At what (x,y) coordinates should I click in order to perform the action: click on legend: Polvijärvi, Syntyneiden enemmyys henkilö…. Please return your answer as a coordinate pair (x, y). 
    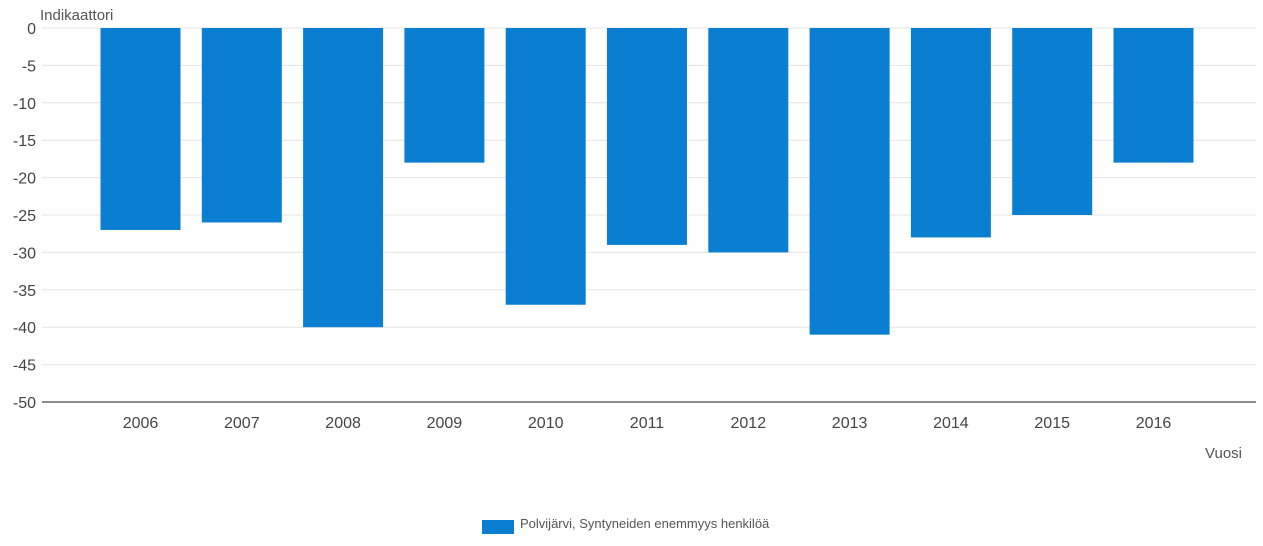
    Looking at the image, I should click on (636, 525).